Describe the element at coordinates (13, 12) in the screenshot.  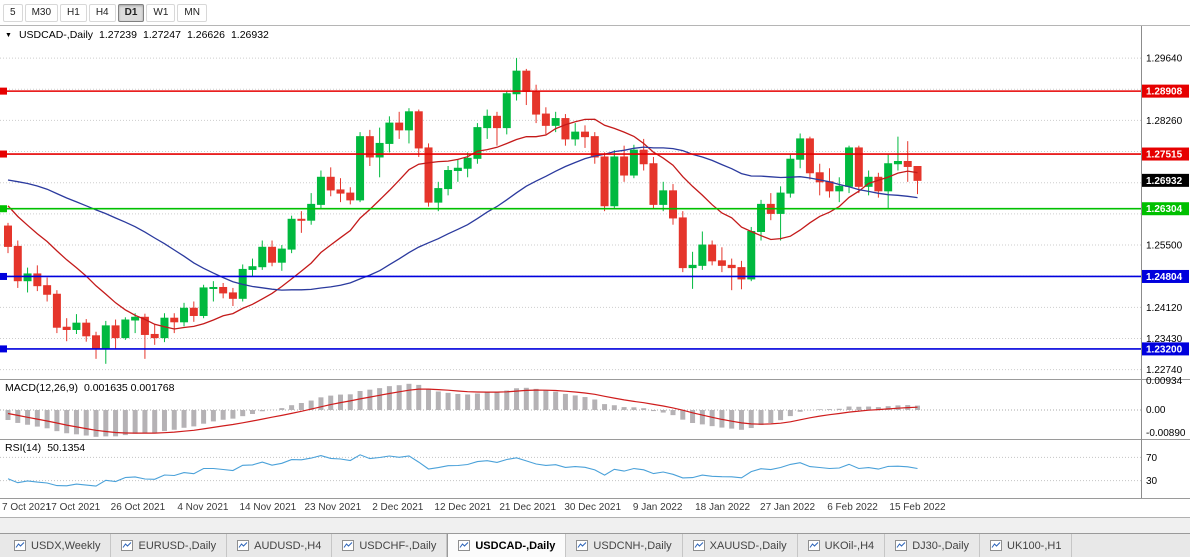
I see `timeframe-button-5: 5` at that location.